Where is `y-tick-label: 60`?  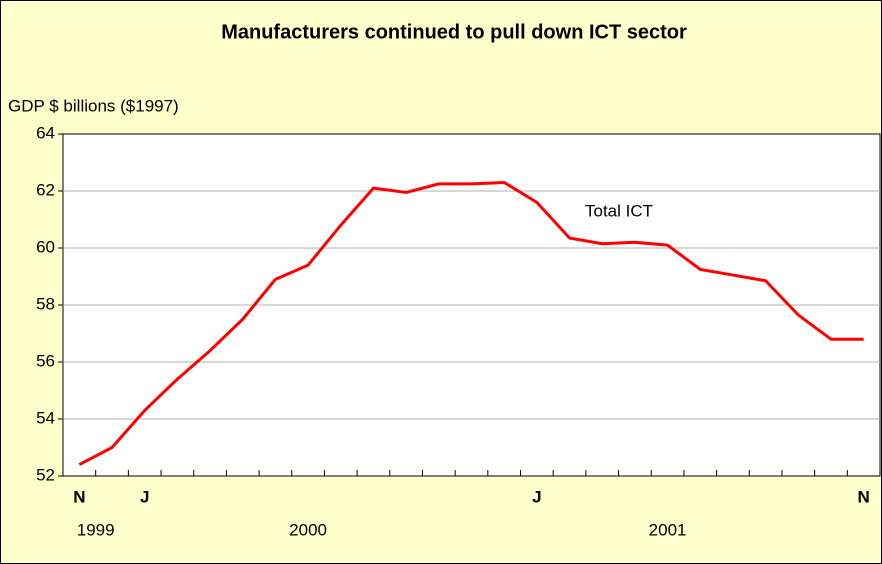
y-tick-label: 60 is located at coordinates (45, 246).